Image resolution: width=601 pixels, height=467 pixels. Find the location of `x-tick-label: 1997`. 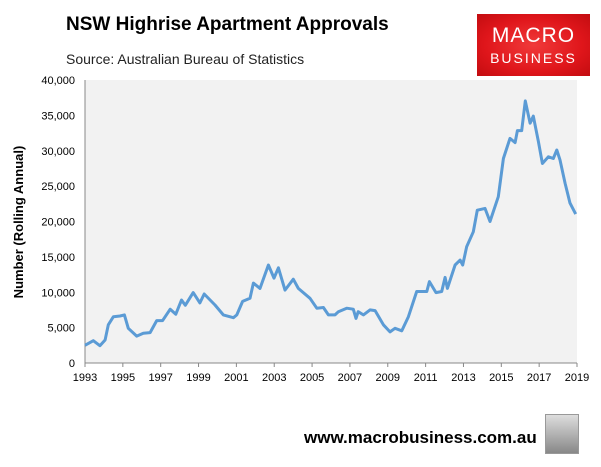

x-tick-label: 1997 is located at coordinates (160, 378).